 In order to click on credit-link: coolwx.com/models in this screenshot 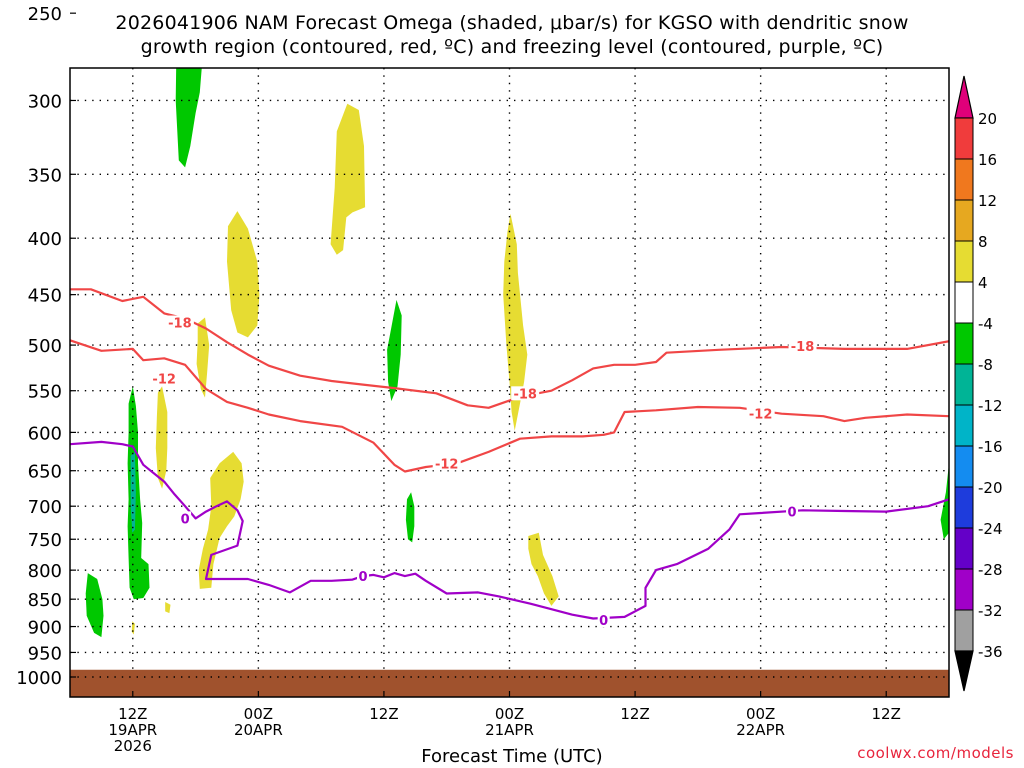, I will do `click(935, 753)`.